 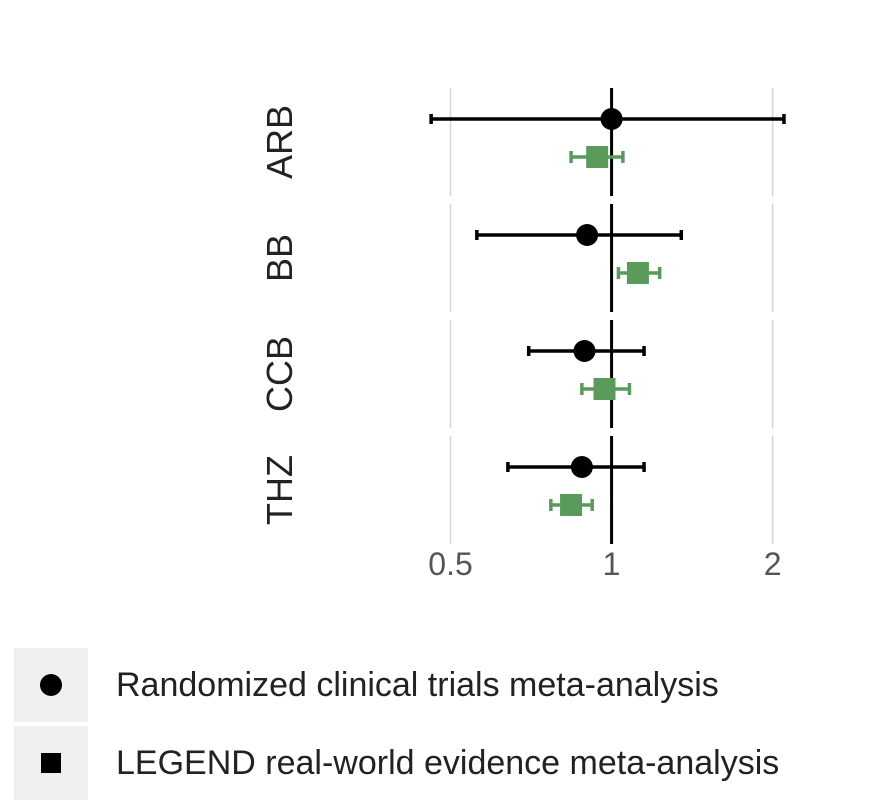 I want to click on legend-item-rct: Randomized clinical trials meta-analysis, so click(x=396, y=685).